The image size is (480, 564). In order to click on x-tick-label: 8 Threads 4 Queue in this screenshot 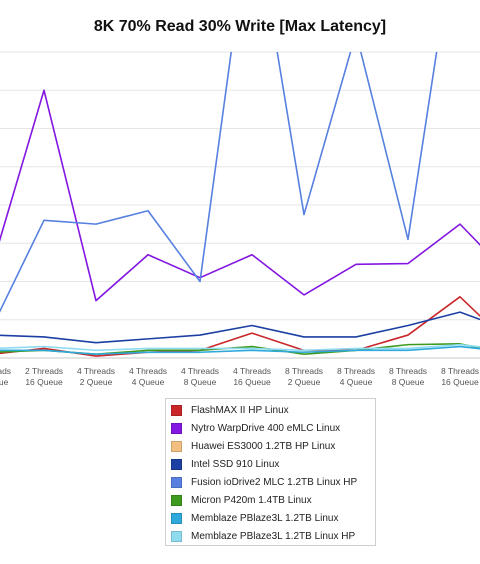, I will do `click(356, 376)`.